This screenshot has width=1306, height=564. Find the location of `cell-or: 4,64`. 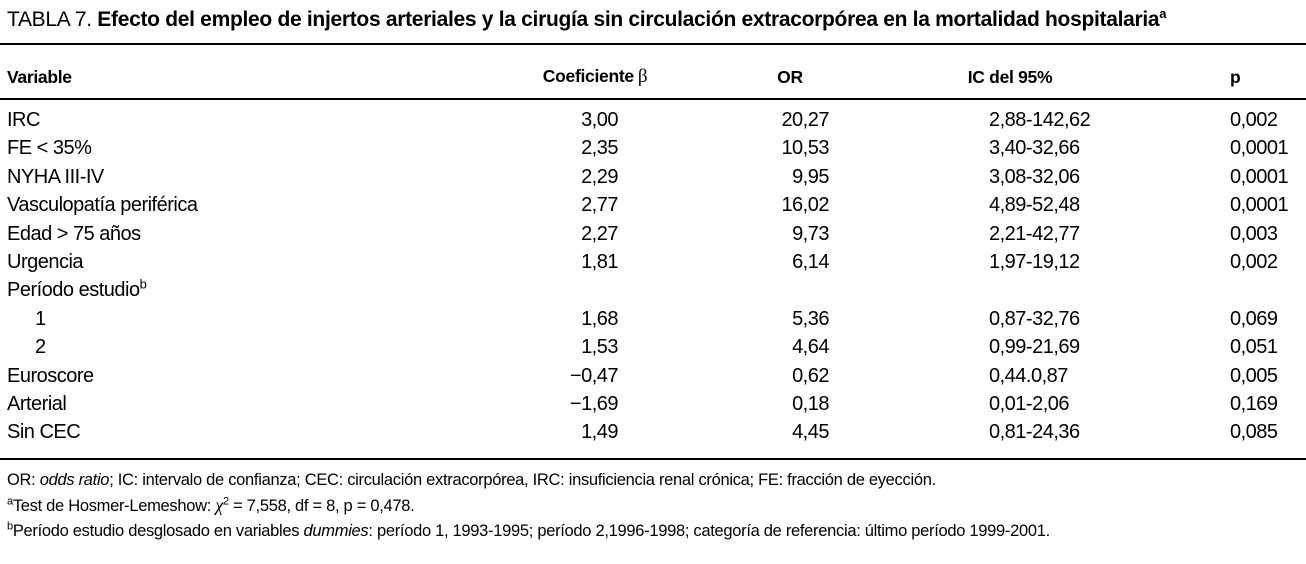

cell-or: 4,64 is located at coordinates (810, 347).